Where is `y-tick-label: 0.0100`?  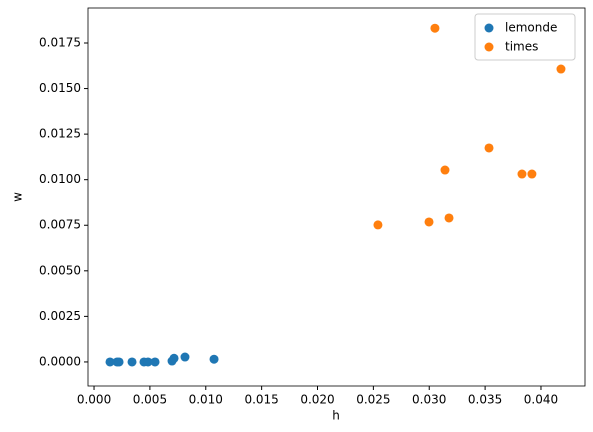 y-tick-label: 0.0100 is located at coordinates (60, 179).